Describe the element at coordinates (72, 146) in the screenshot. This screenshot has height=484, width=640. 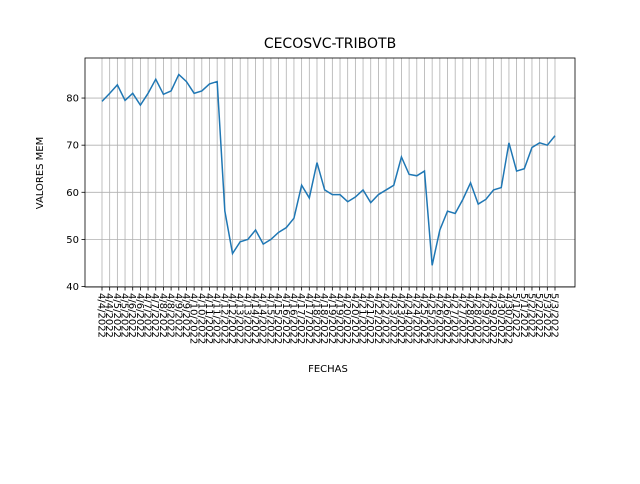
I see `y-tick-label: 70` at that location.